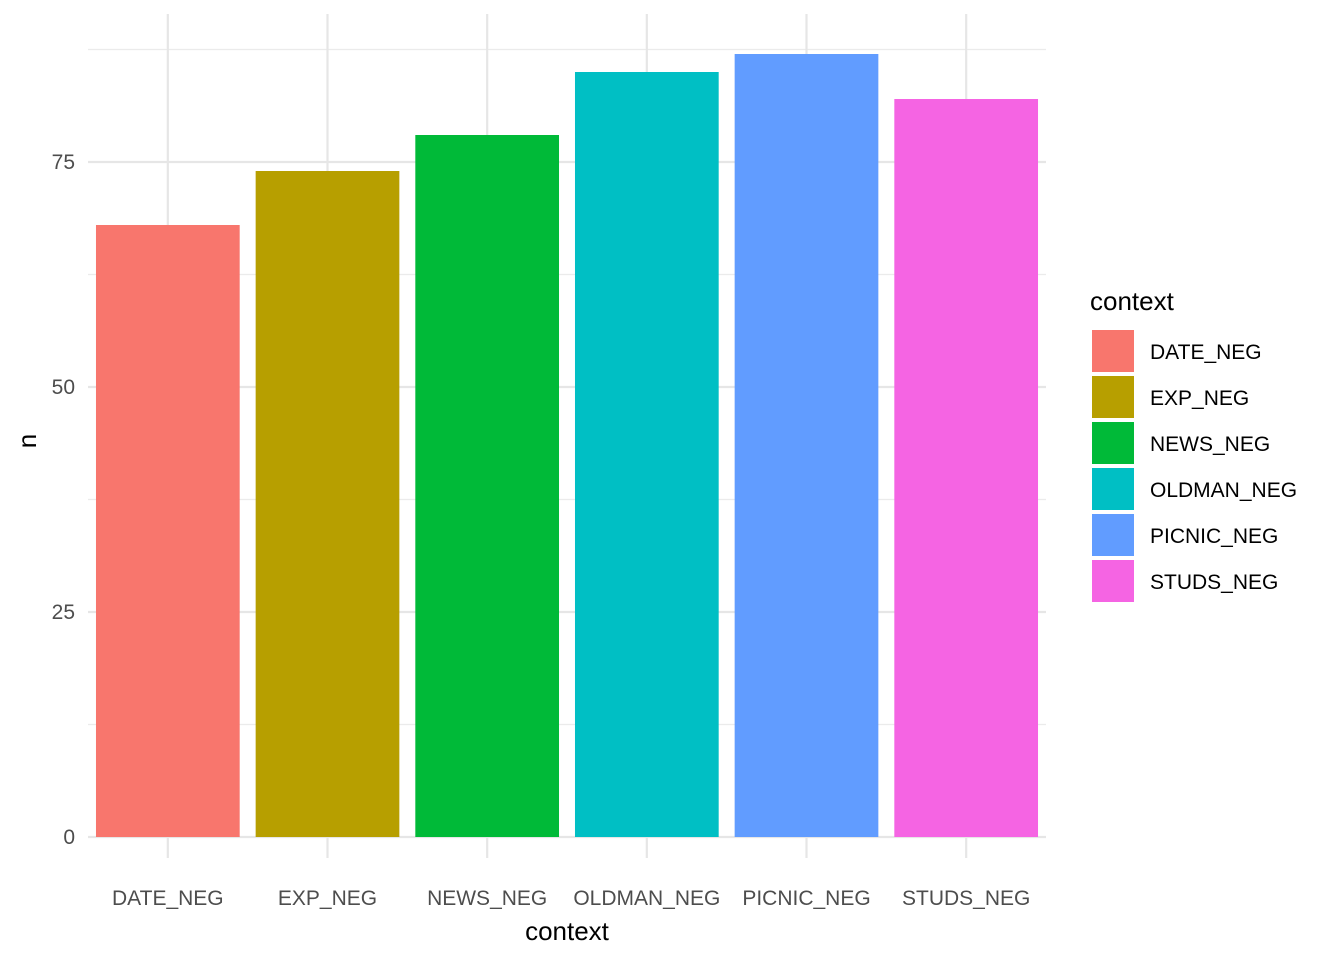 The width and height of the screenshot is (1344, 960). What do you see at coordinates (63, 612) in the screenshot?
I see `y-tick-label: 25` at bounding box center [63, 612].